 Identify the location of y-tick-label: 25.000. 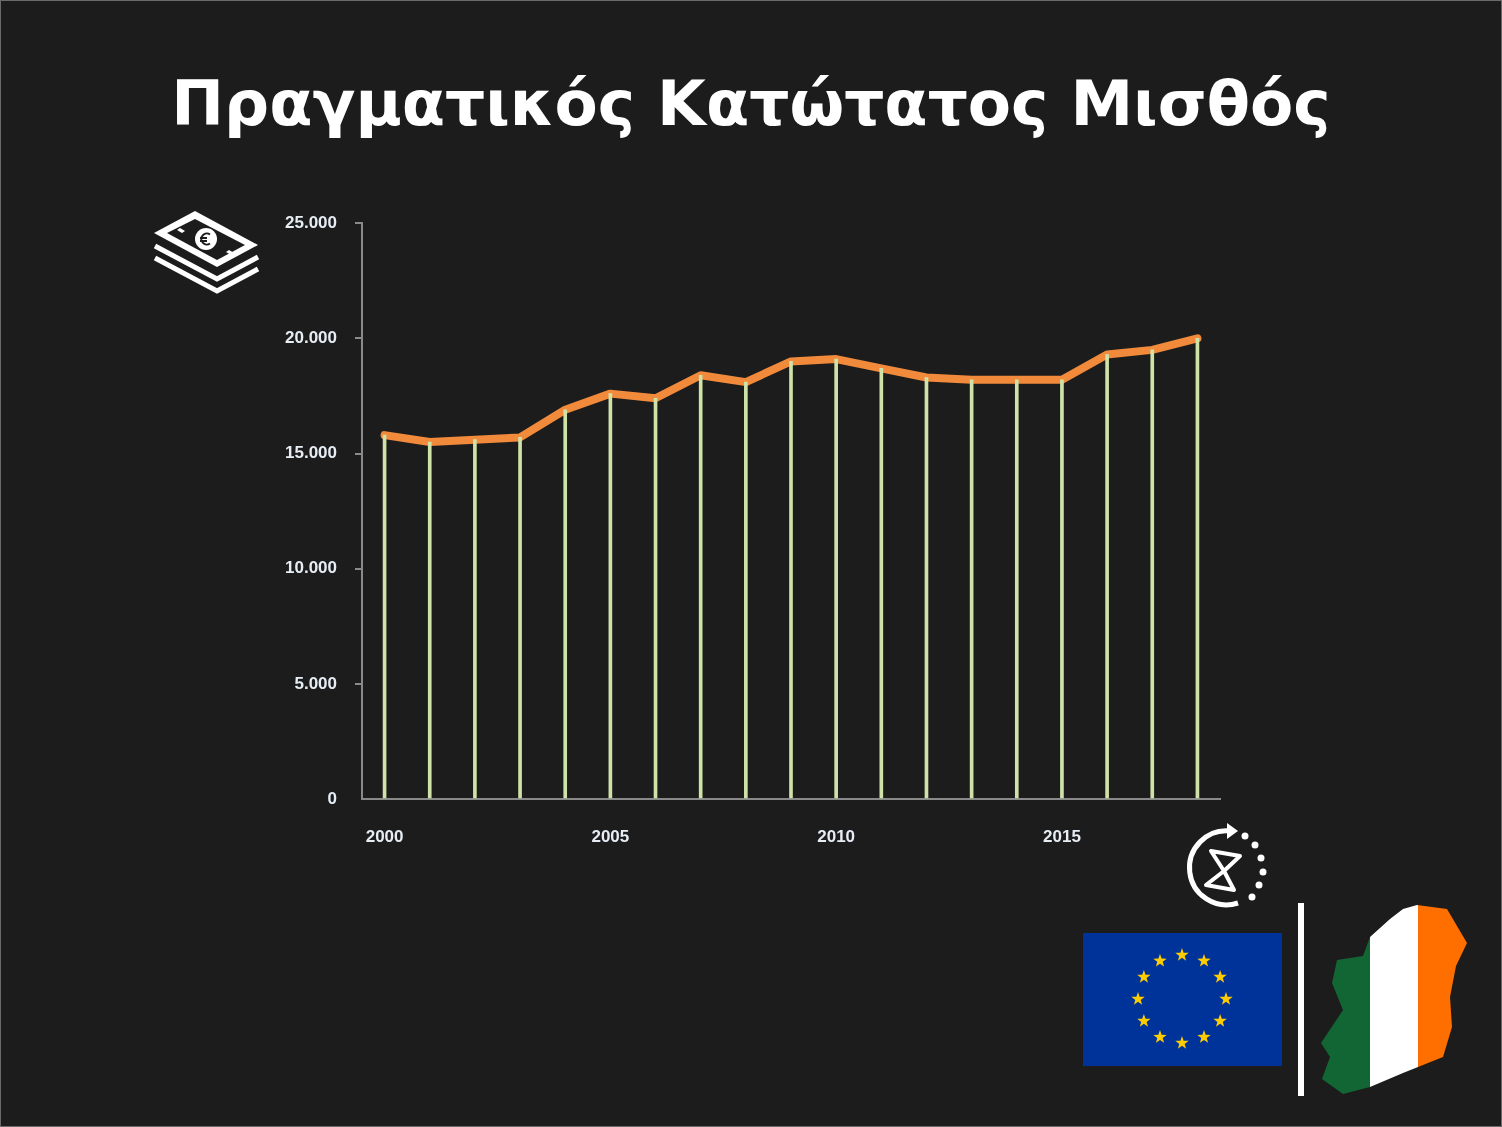
(311, 222).